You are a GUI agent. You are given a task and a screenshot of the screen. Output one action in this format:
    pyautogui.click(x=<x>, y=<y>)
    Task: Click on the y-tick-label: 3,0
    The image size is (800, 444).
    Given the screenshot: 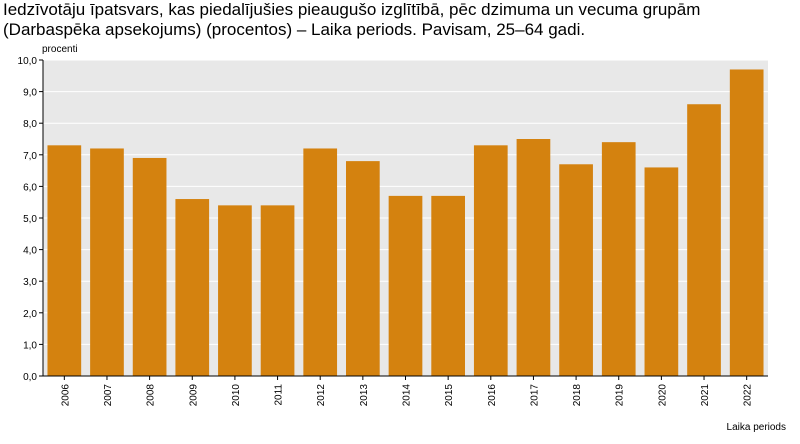 What is the action you would take?
    pyautogui.click(x=30, y=282)
    